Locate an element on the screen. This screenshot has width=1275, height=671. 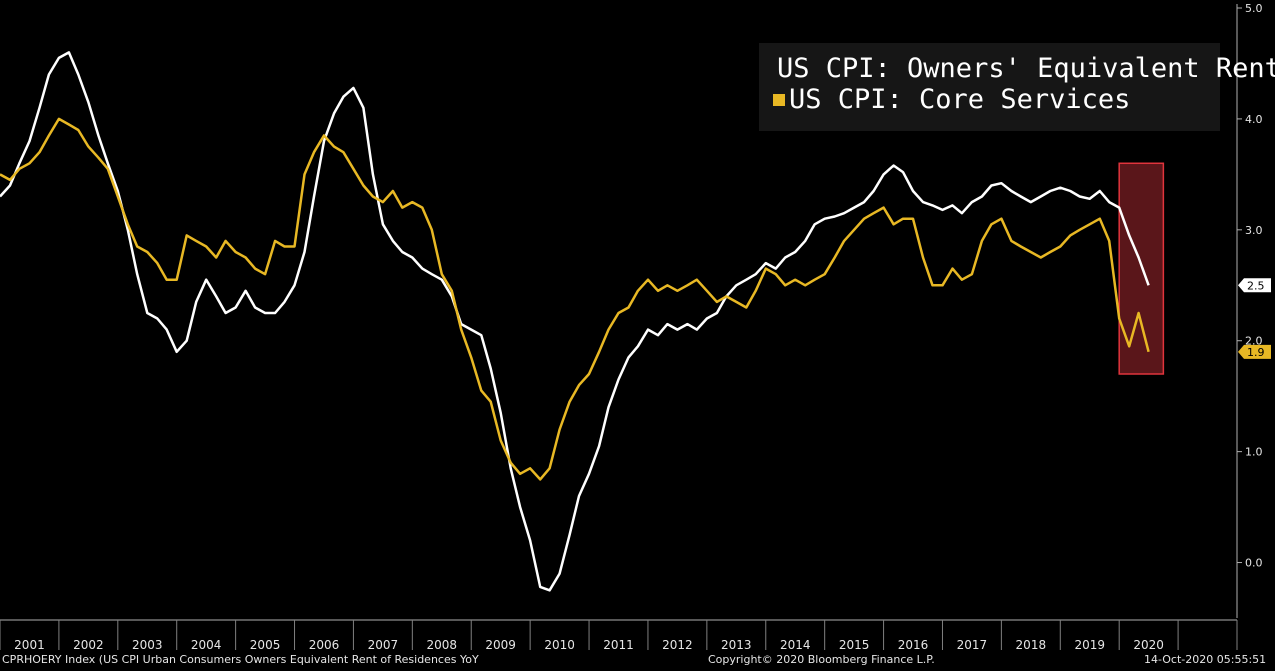
last-value-text: 2.5 is located at coordinates (1256, 285).